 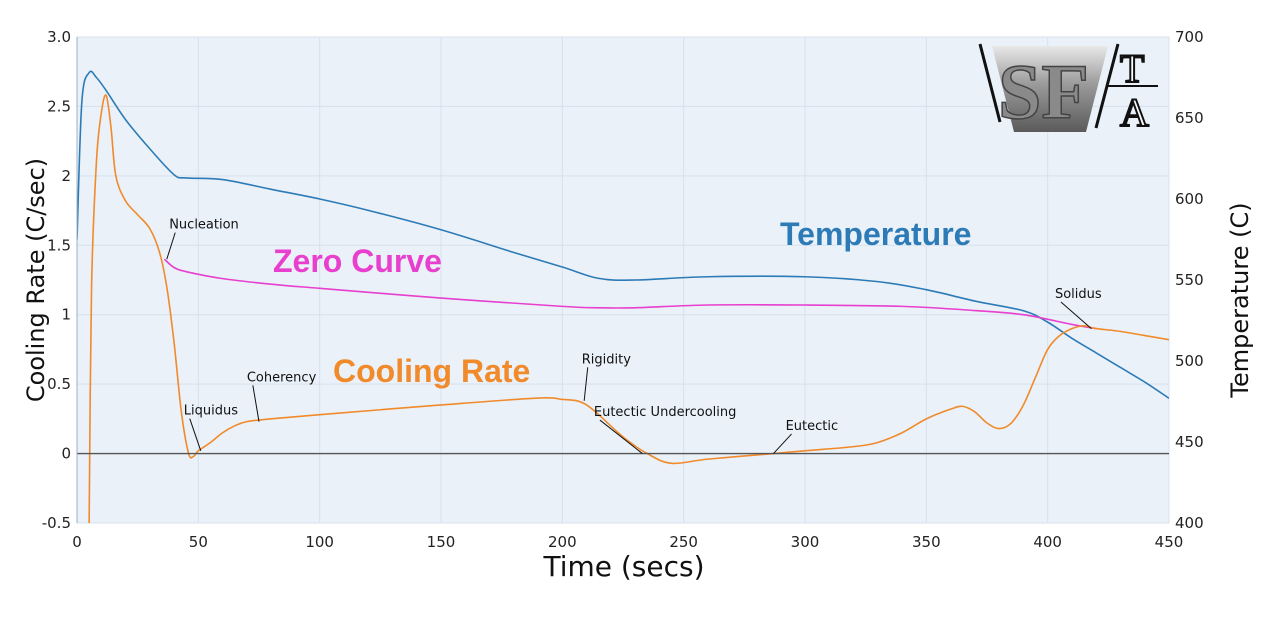 I want to click on x-tick-label: 0, so click(x=77, y=542).